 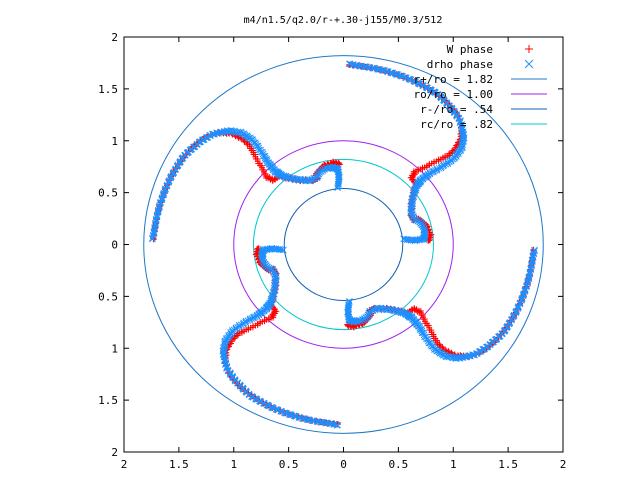 I want to click on y-tick-label: 1.5, so click(x=108, y=400).